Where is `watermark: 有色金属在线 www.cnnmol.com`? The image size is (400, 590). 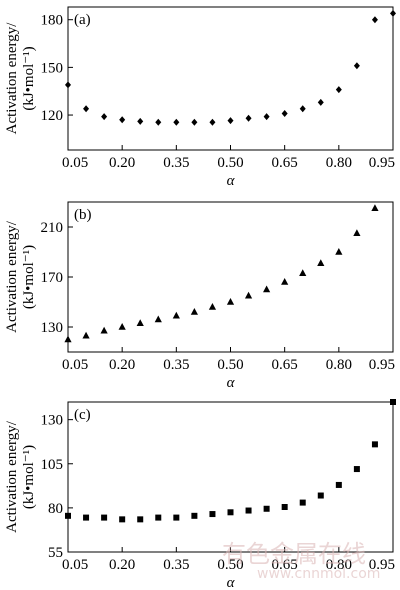 watermark: 有色金属在线 www.cnnmol.com is located at coordinates (301, 561).